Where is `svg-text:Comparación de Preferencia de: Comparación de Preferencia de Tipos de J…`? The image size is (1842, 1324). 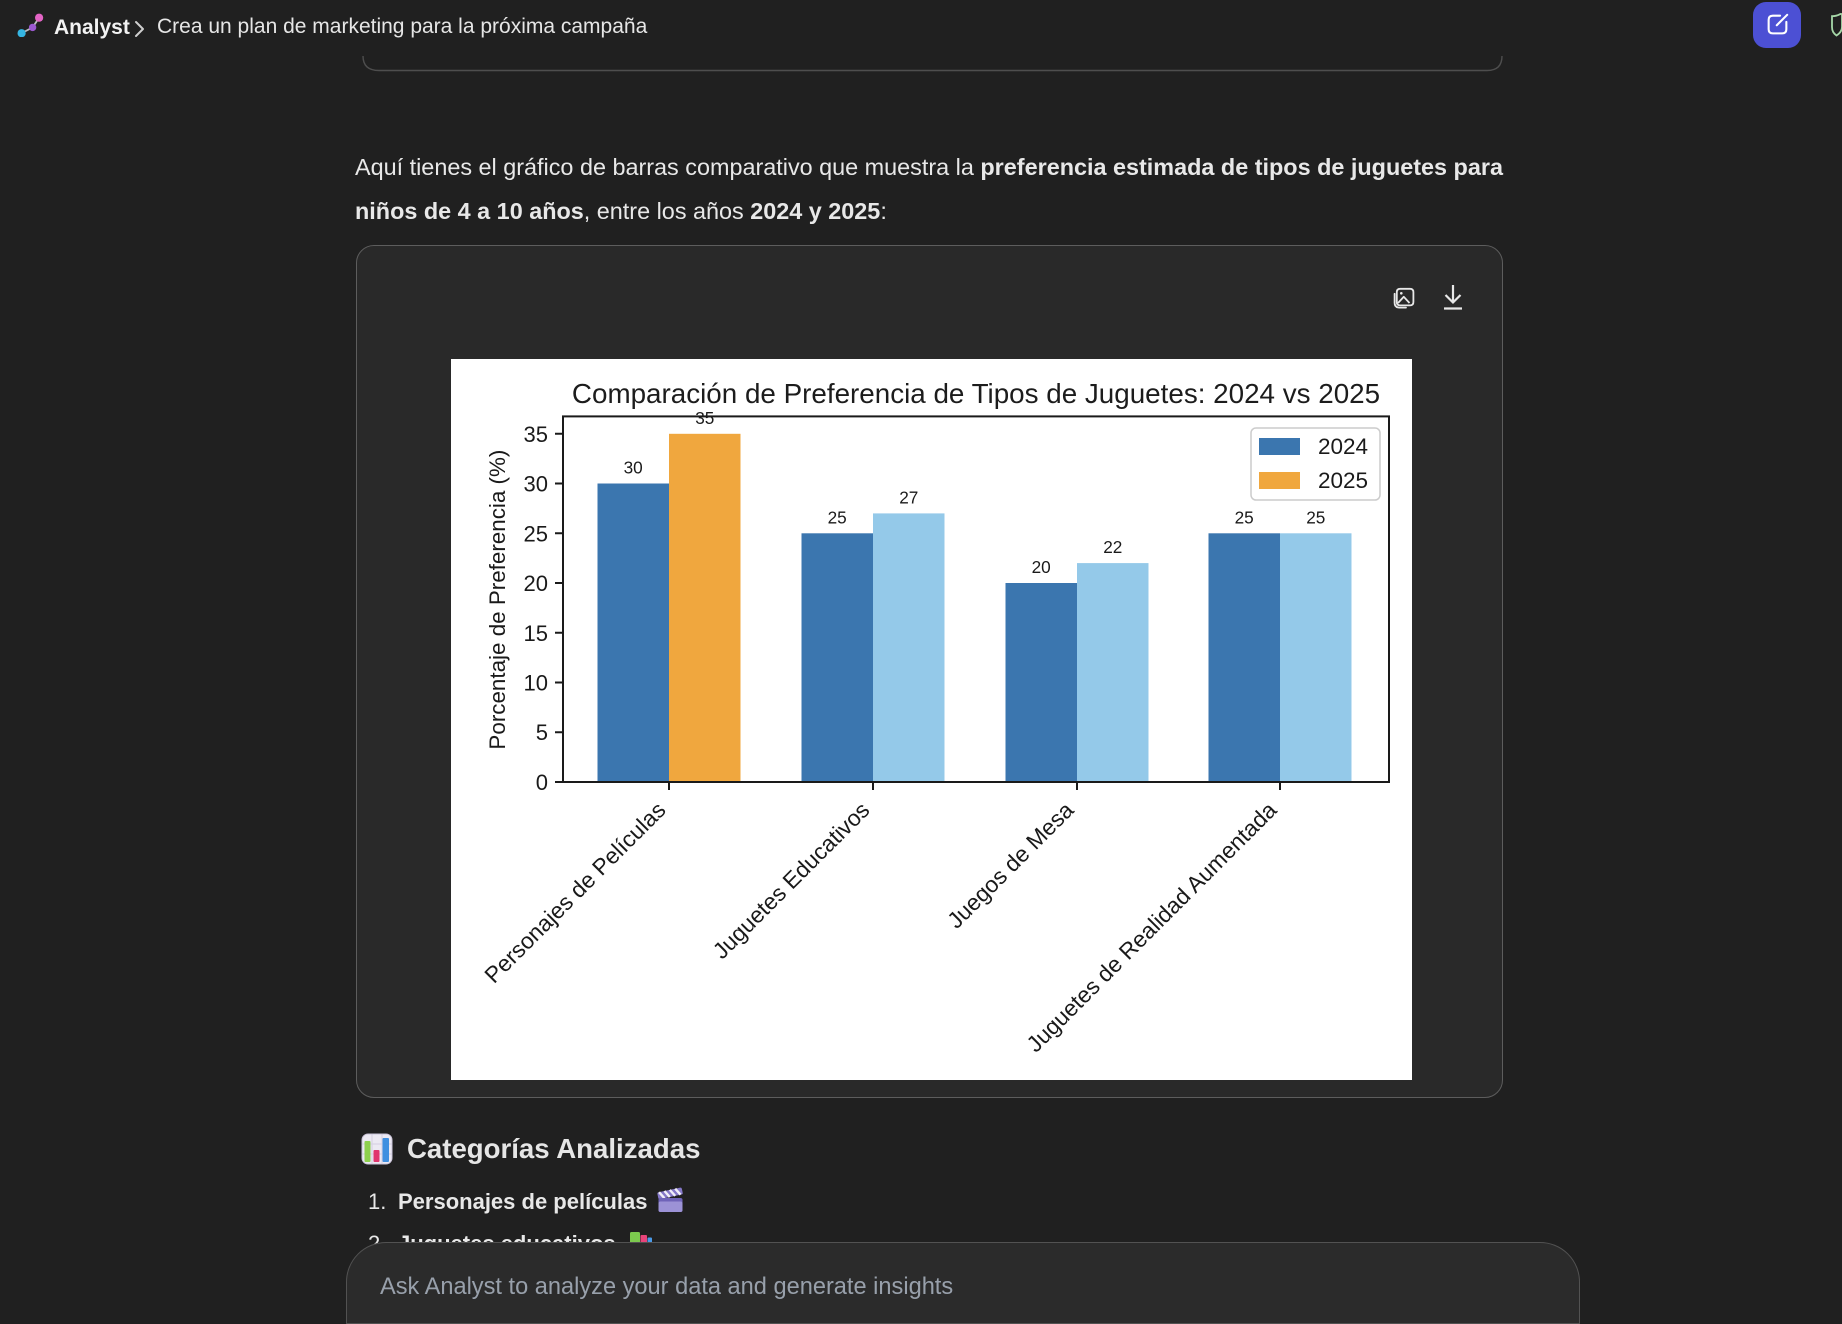 svg-text:Comparación de Preferencia de: Comparación de Preferencia de Tipos de J… is located at coordinates (976, 393).